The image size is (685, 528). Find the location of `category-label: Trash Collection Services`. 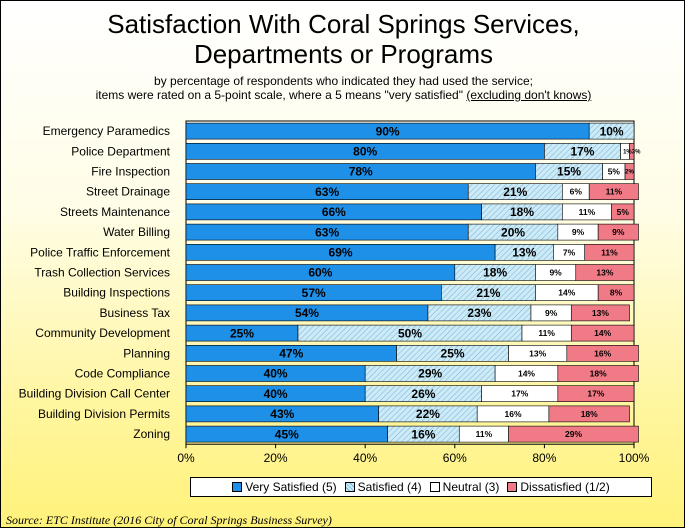

category-label: Trash Collection Services is located at coordinates (102, 273).